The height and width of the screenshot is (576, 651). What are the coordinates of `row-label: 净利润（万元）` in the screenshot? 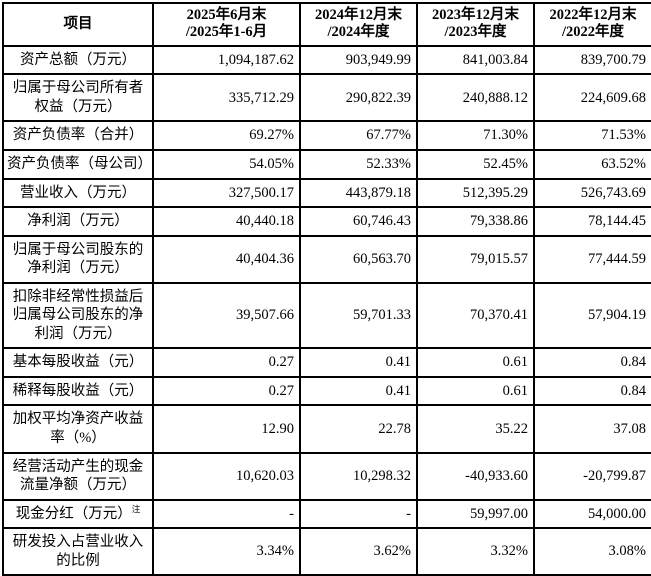 It's located at (78, 221).